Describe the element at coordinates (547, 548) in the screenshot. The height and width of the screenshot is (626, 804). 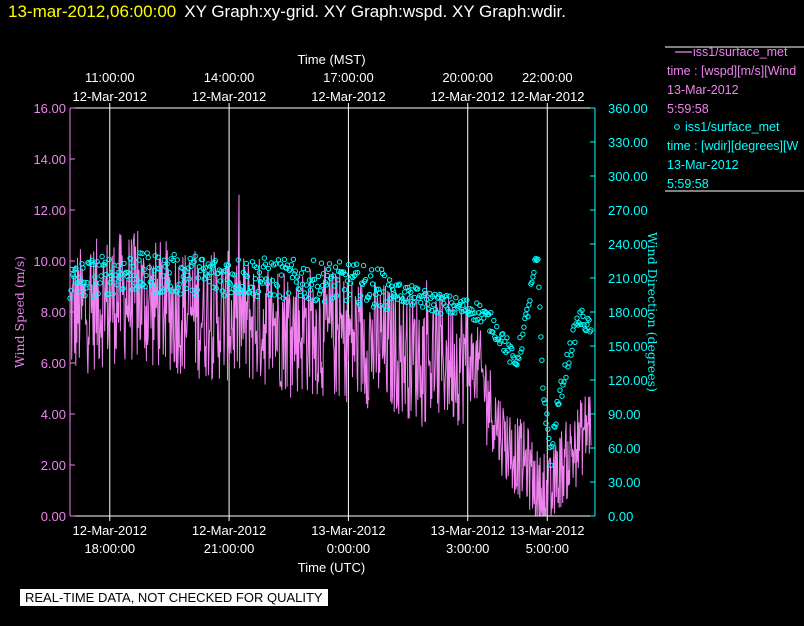
I see `bottom-tick-time: 5:00:00` at that location.